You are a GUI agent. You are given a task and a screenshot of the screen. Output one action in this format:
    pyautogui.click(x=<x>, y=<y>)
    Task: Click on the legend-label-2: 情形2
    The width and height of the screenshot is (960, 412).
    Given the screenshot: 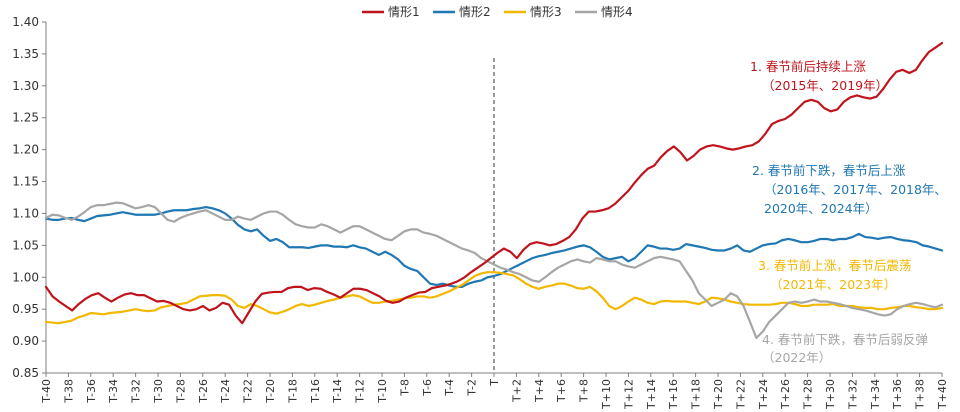 What is the action you would take?
    pyautogui.click(x=475, y=12)
    